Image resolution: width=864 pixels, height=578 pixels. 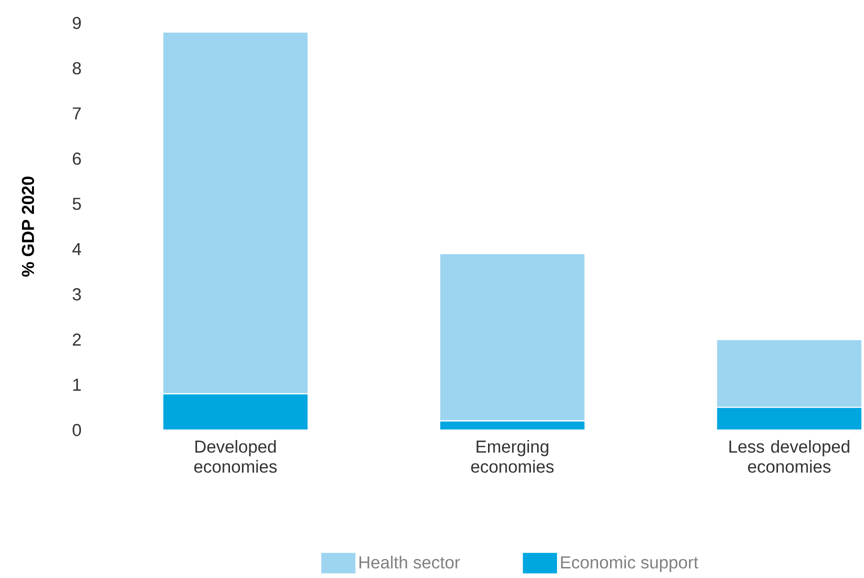 I want to click on x-tick-label: Developed economies, so click(x=235, y=456).